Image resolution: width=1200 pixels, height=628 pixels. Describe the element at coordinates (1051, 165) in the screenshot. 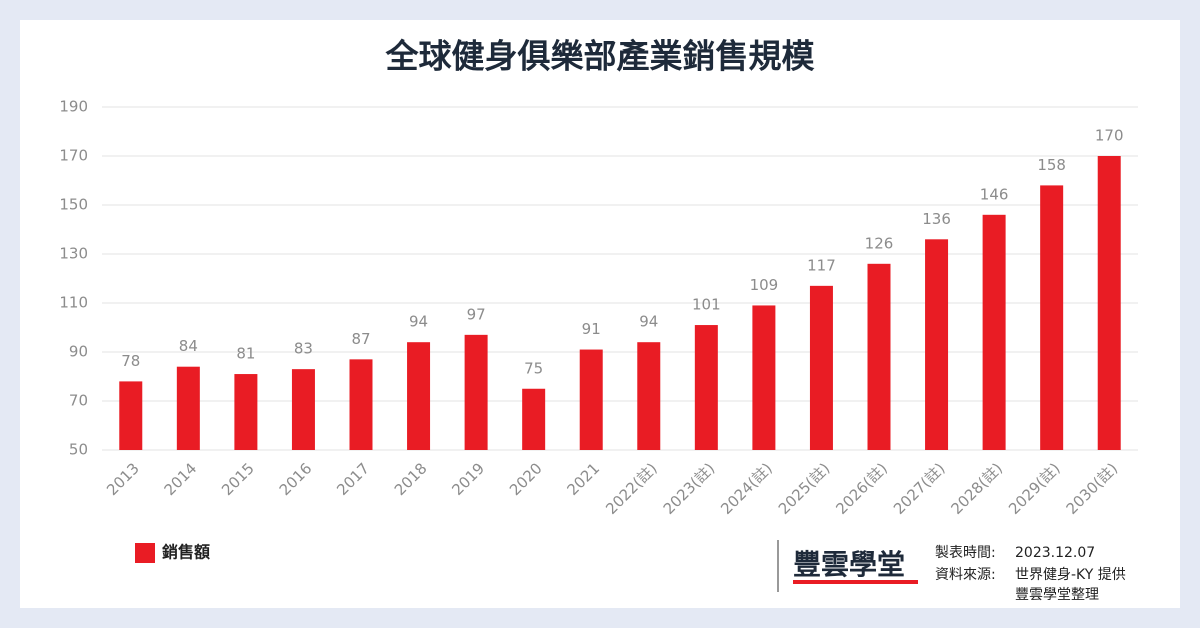

I see `value-label: 158` at that location.